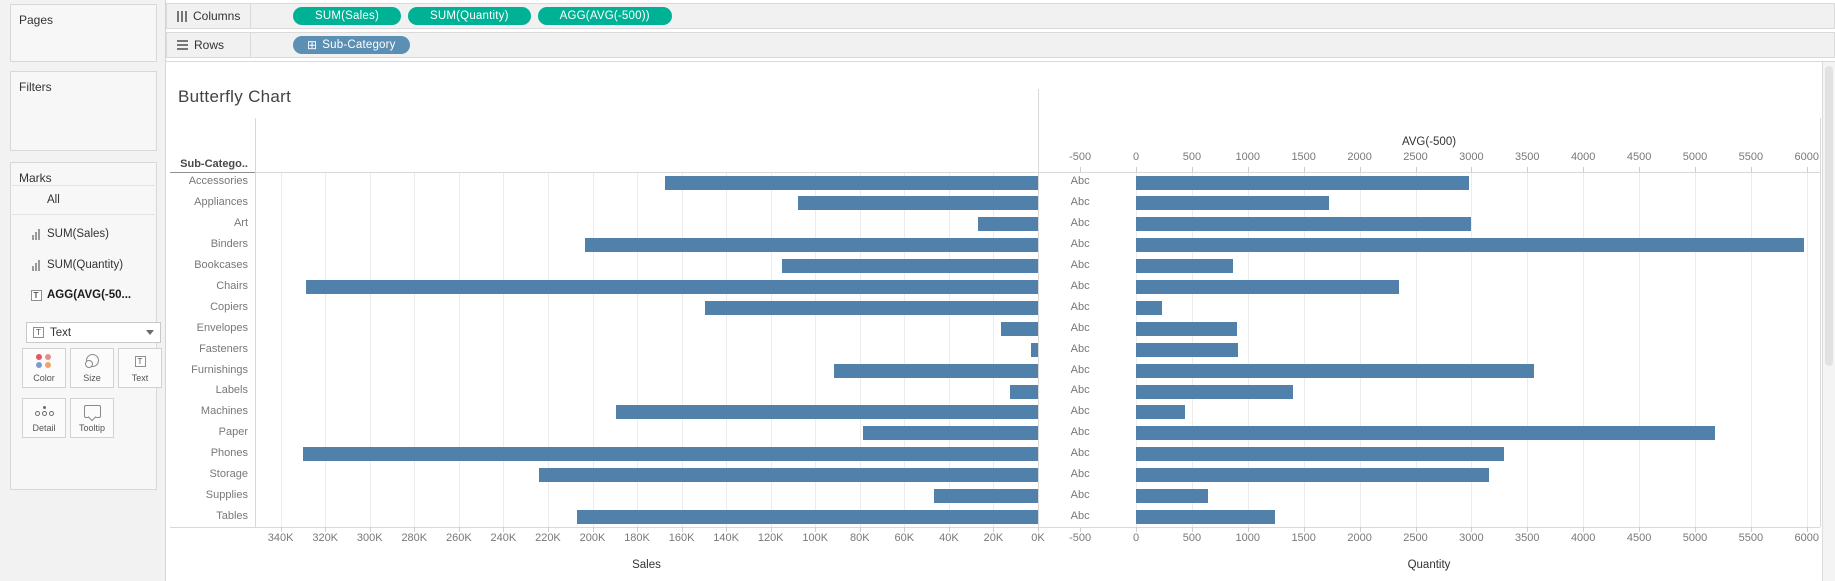 The image size is (1835, 581). What do you see at coordinates (224, 411) in the screenshot?
I see `row-label: Machines` at bounding box center [224, 411].